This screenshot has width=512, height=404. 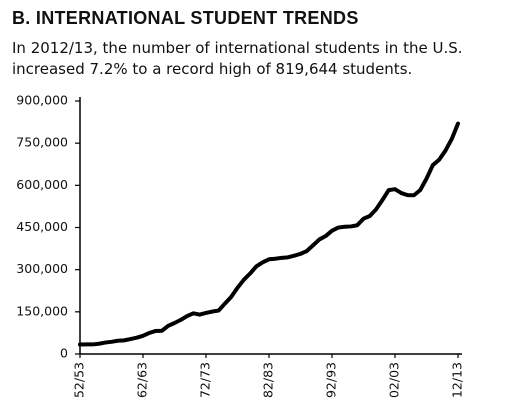 What do you see at coordinates (142, 380) in the screenshot?
I see `x-tick-label: 62/63` at bounding box center [142, 380].